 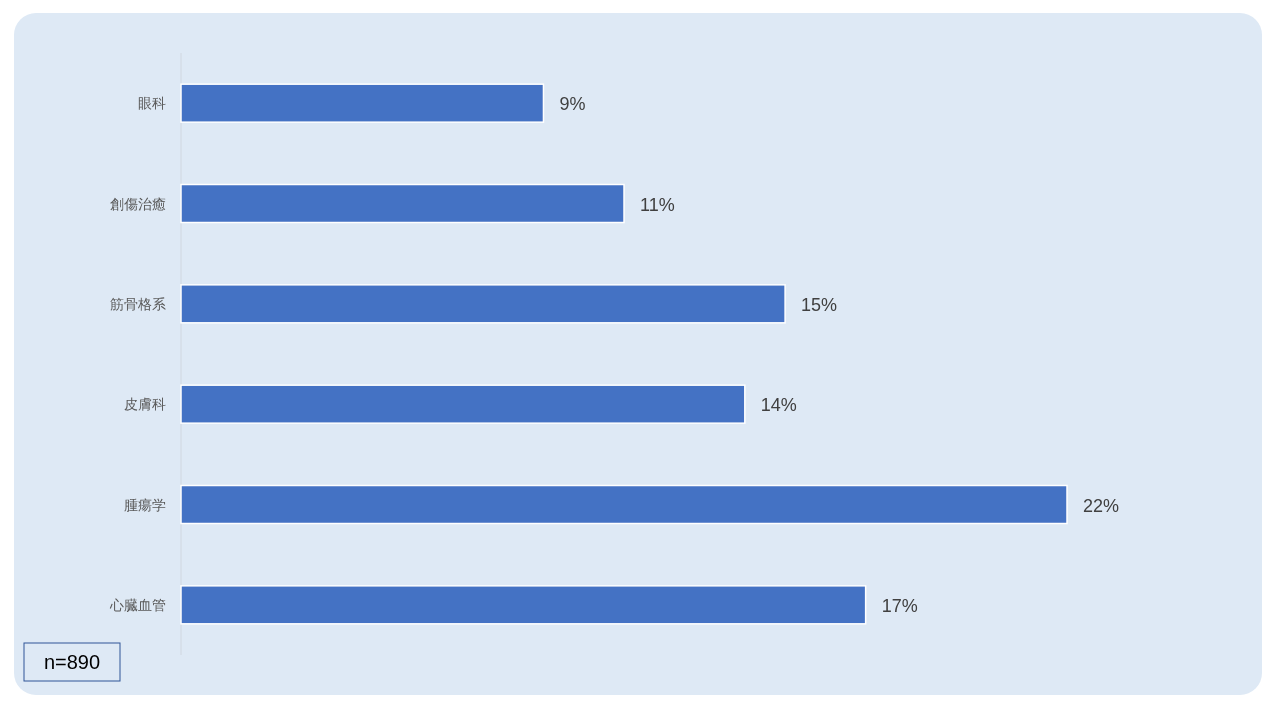 What do you see at coordinates (899, 605) in the screenshot?
I see `data-label: 17%` at bounding box center [899, 605].